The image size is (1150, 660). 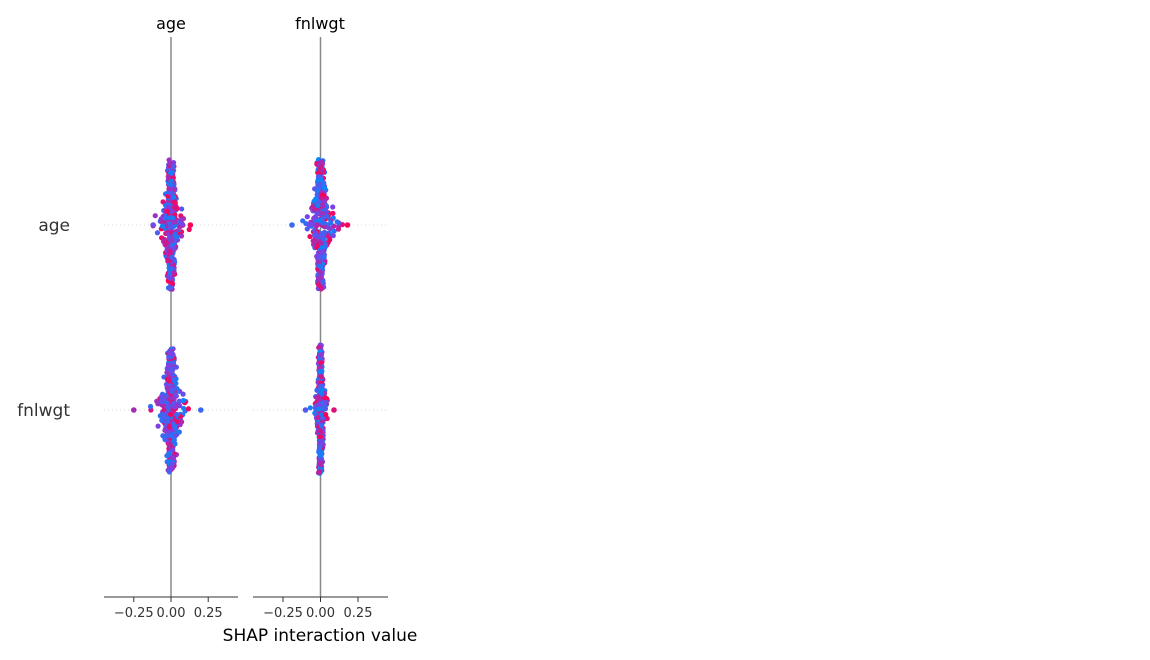 What do you see at coordinates (250, 23) in the screenshot?
I see `column-titles: age fnlwgt` at bounding box center [250, 23].